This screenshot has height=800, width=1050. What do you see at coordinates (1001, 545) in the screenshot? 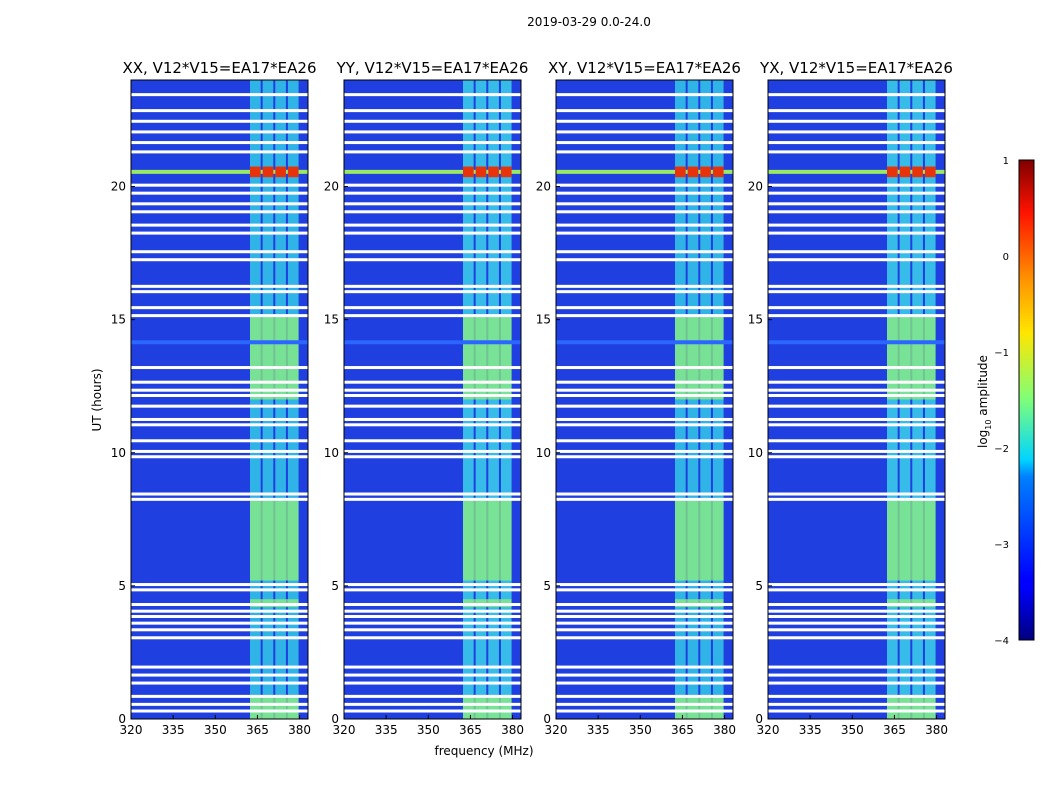
I see `colorbar-tick: −3` at bounding box center [1001, 545].